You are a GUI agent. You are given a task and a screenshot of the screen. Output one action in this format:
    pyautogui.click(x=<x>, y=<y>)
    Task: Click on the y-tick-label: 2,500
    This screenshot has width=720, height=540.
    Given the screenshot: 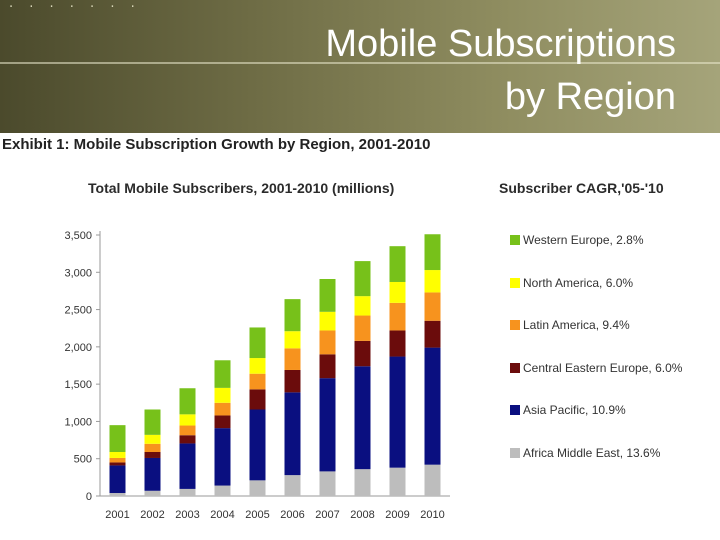 What is the action you would take?
    pyautogui.click(x=78, y=311)
    